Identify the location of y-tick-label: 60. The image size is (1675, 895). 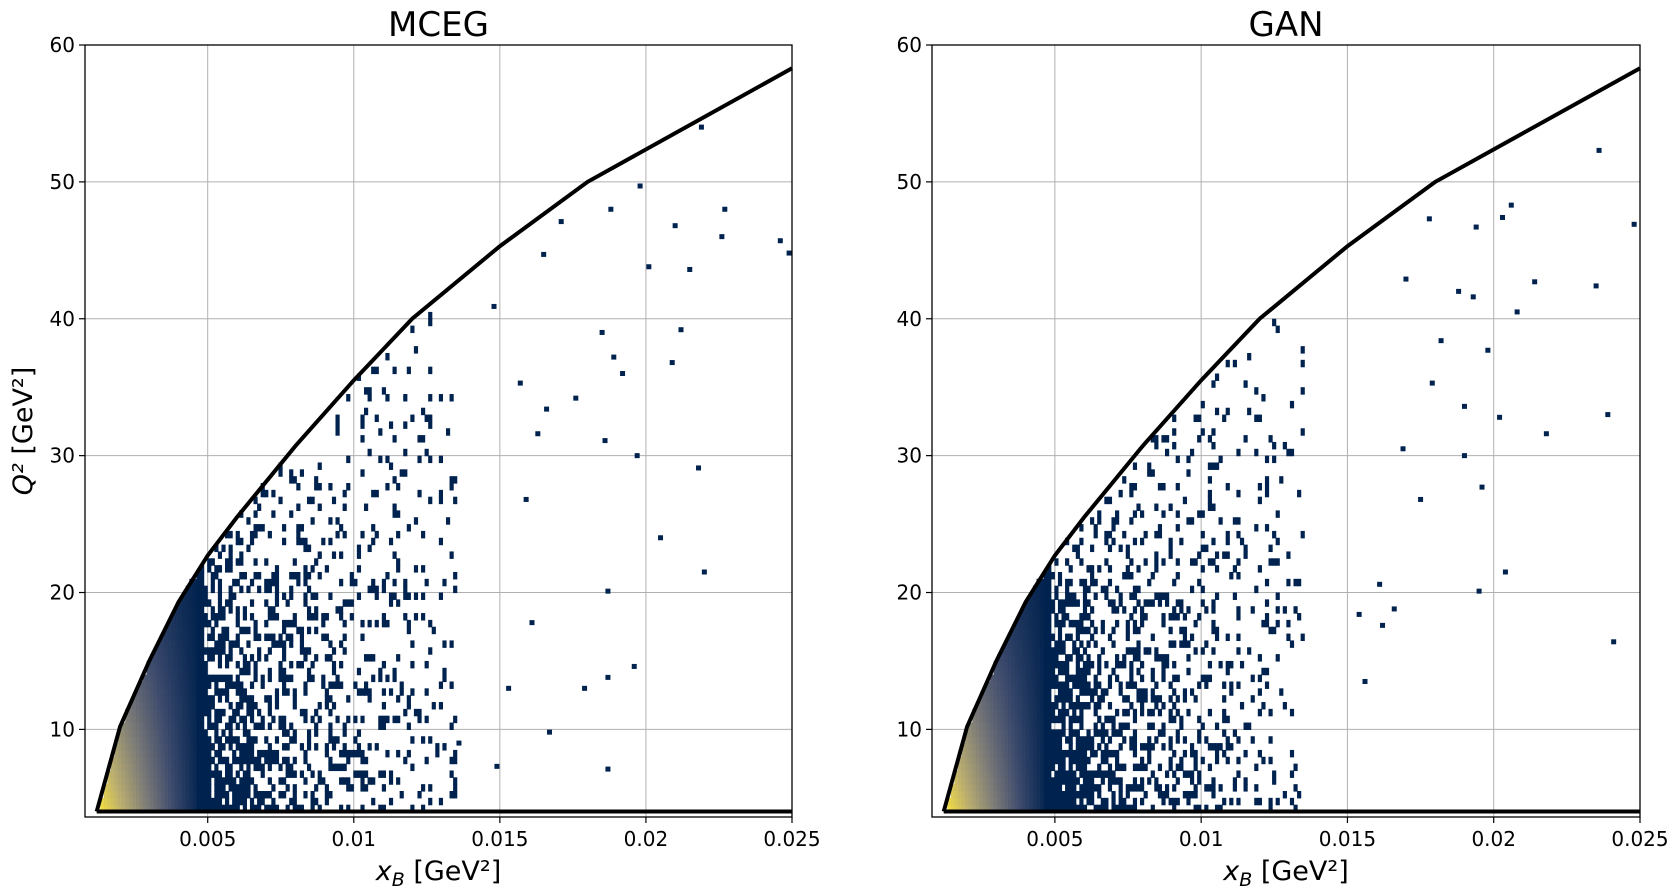
(909, 45).